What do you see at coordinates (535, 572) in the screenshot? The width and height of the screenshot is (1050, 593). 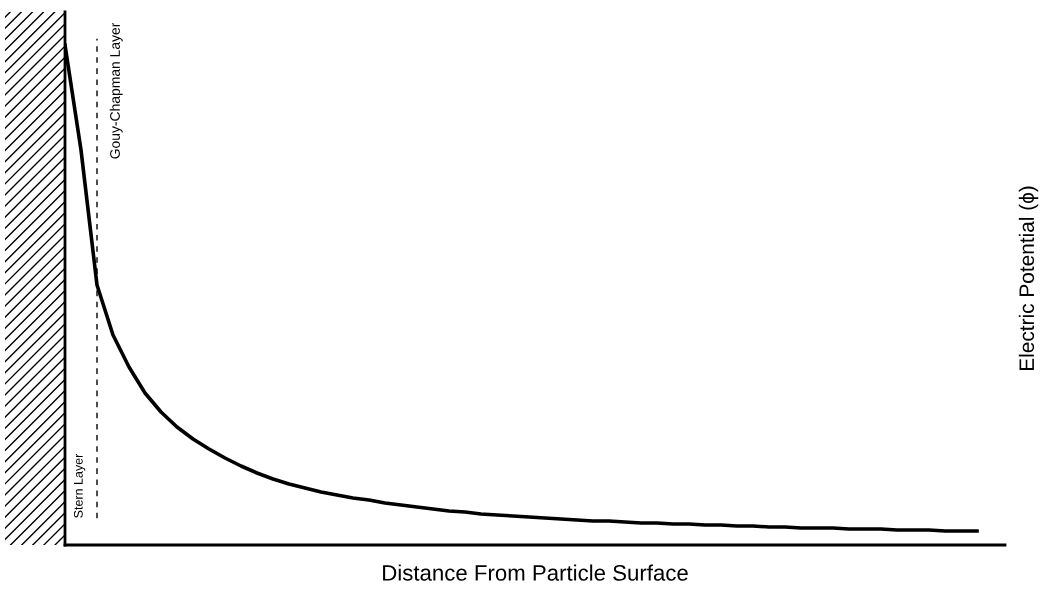 I see `x-axis-title: Distance From Particle Surface` at bounding box center [535, 572].